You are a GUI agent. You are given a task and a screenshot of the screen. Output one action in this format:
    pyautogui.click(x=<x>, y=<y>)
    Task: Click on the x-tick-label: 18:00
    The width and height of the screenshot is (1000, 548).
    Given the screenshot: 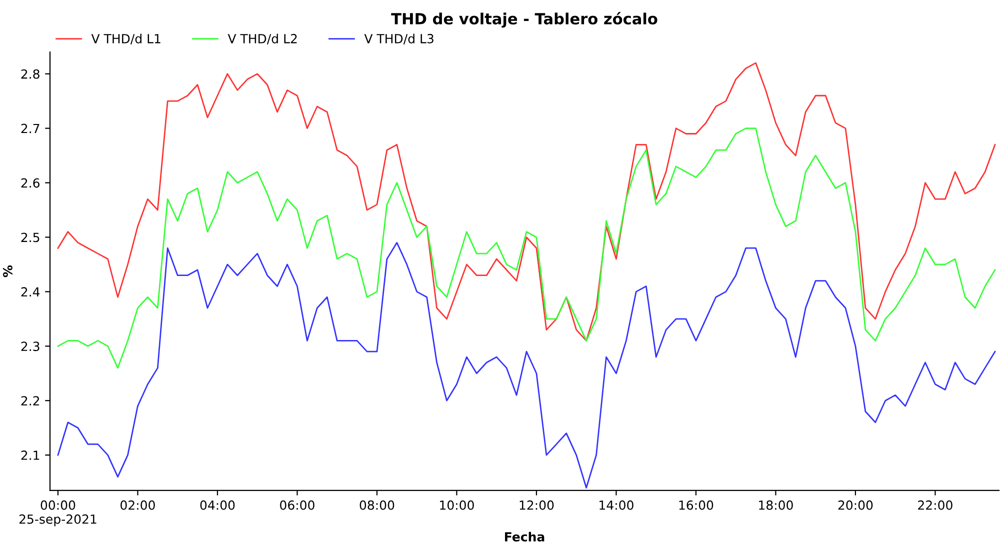 What is the action you would take?
    pyautogui.click(x=776, y=505)
    